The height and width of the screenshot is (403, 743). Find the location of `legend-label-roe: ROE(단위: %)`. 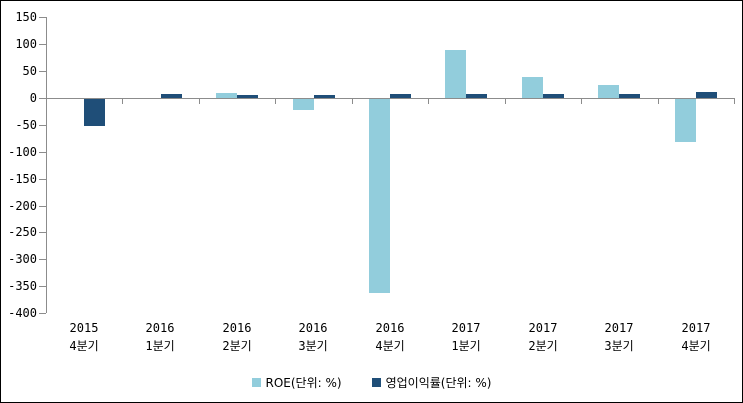

legend-label-roe: ROE(단위: %) is located at coordinates (303, 382).